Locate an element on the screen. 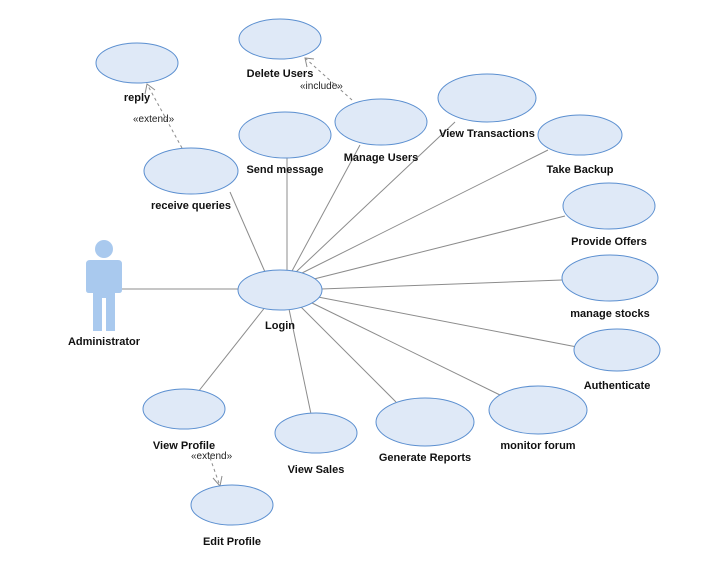  use-case-monitor-forum: monitor forum is located at coordinates (538, 418).